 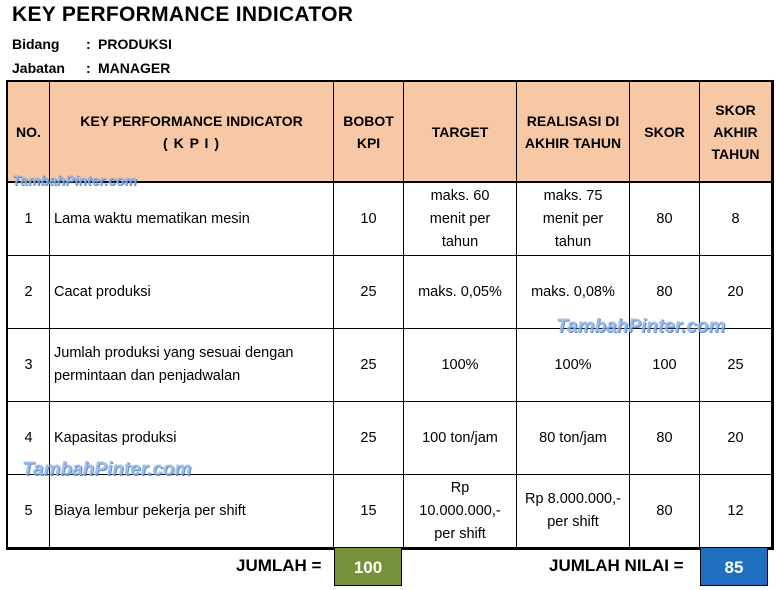 What do you see at coordinates (735, 511) in the screenshot?
I see `cell-skor-akhir: 12` at bounding box center [735, 511].